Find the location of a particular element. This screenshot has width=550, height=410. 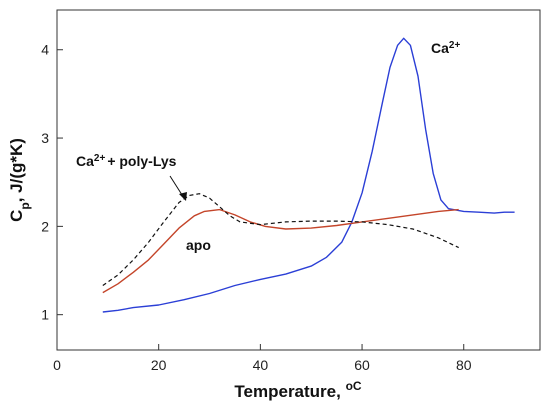

x-tick-label: 60 is located at coordinates (362, 365).